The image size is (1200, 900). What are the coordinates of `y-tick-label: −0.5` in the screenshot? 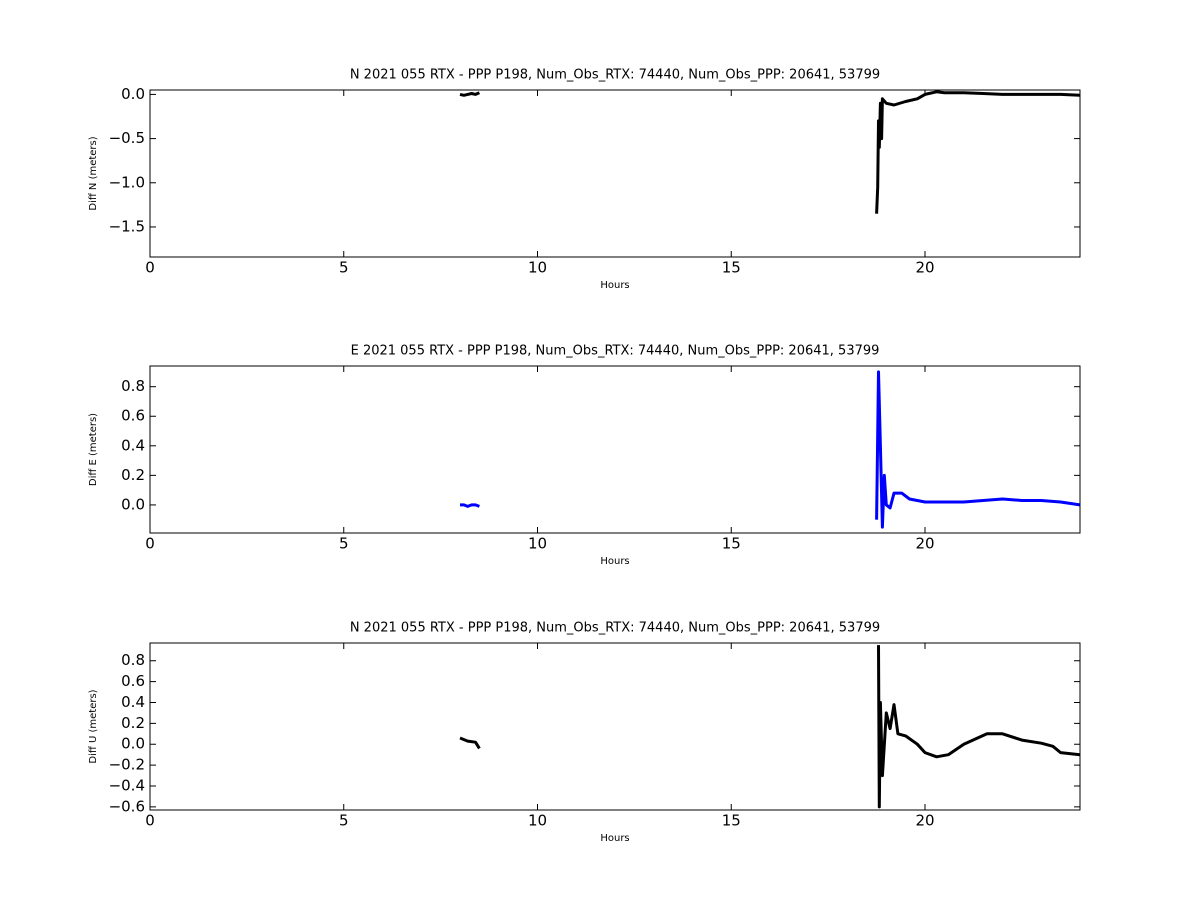 It's located at (127, 138).